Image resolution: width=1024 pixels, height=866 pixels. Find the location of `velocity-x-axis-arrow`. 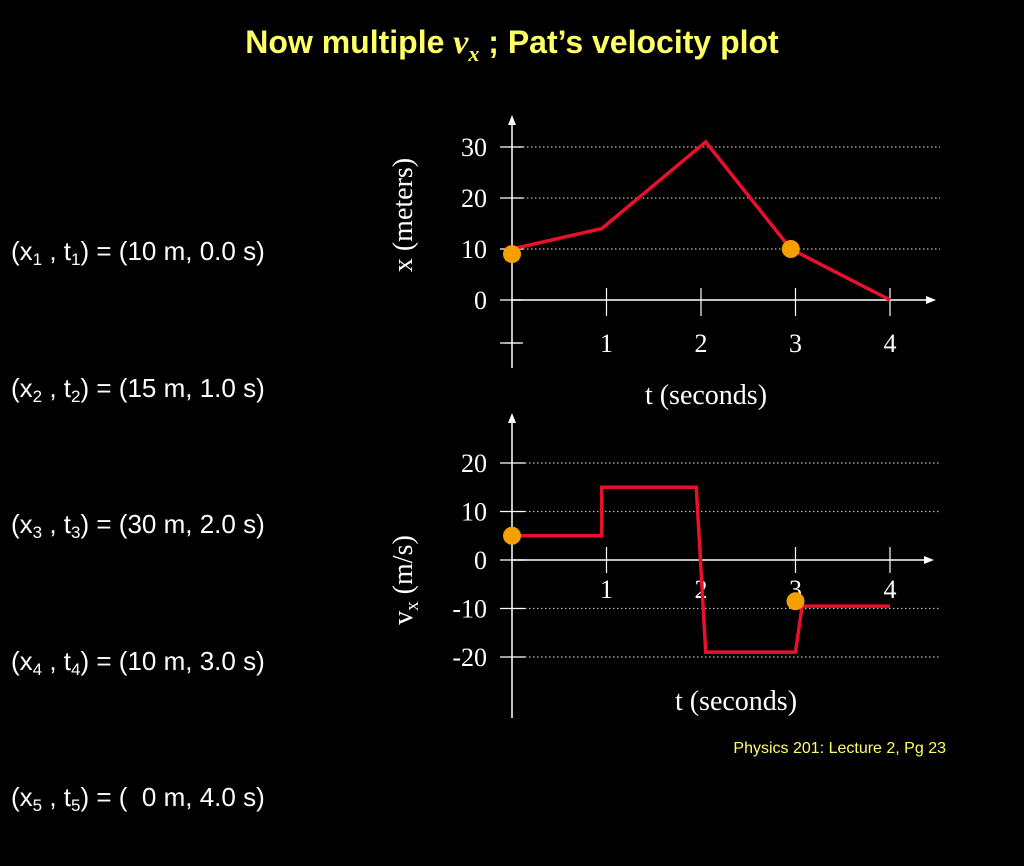

velocity-x-axis-arrow is located at coordinates (929, 560).